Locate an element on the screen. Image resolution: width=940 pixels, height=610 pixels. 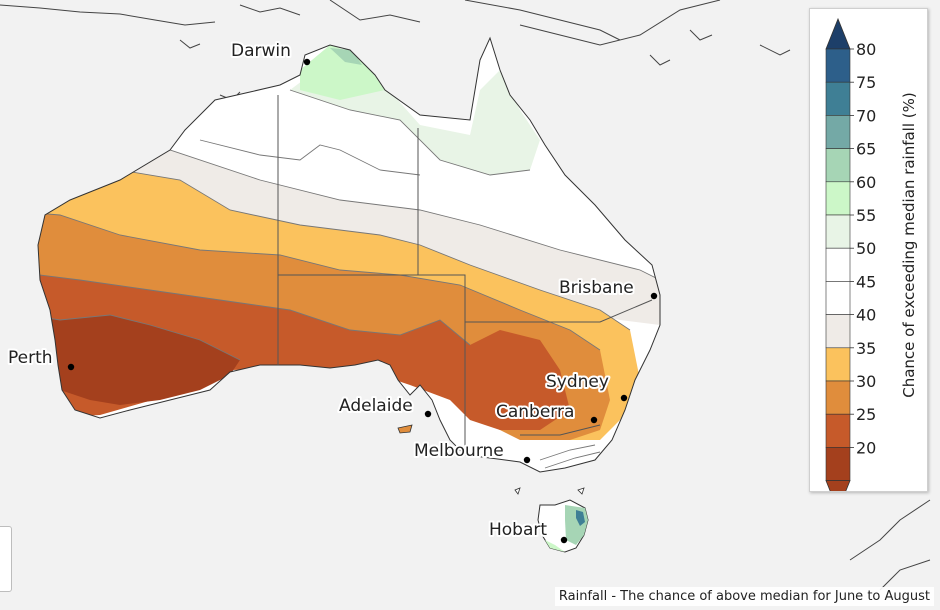
city-label-canberra: Canberra is located at coordinates (535, 412).